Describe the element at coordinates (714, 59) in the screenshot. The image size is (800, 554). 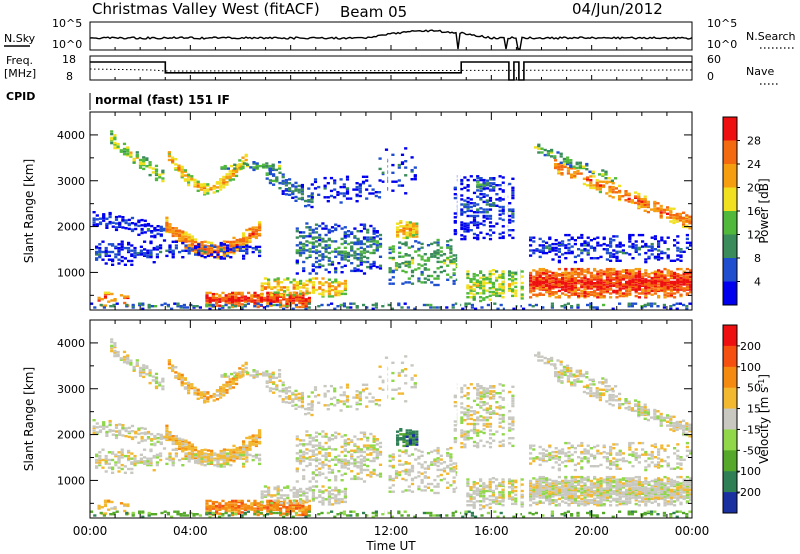
I see `nave-tick-top: 60` at that location.